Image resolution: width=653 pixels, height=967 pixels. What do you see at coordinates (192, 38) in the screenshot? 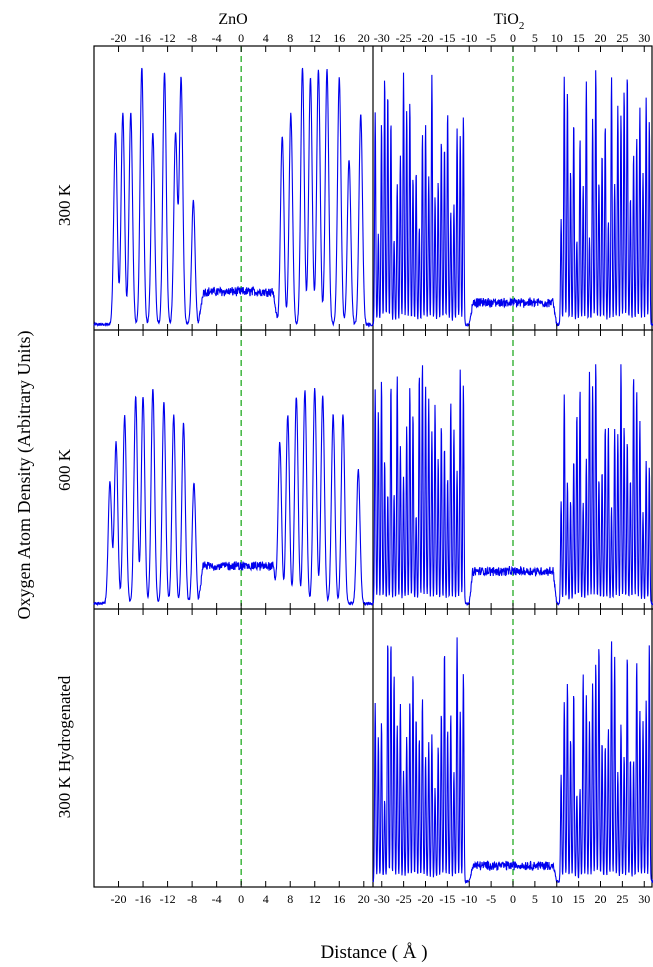
I see `top-tick-label: -8` at bounding box center [192, 38].